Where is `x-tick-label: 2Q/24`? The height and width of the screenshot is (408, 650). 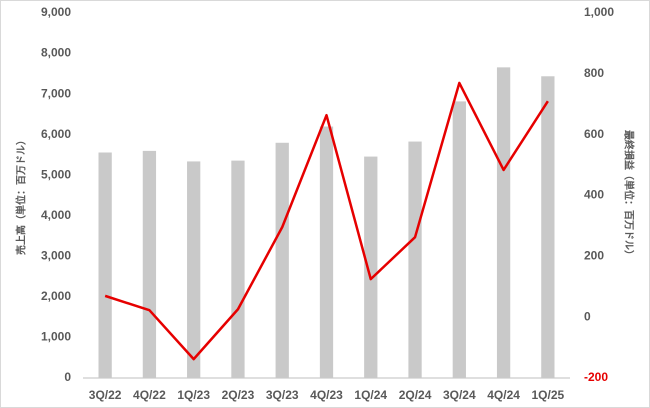
x-tick-label: 2Q/24 is located at coordinates (415, 395).